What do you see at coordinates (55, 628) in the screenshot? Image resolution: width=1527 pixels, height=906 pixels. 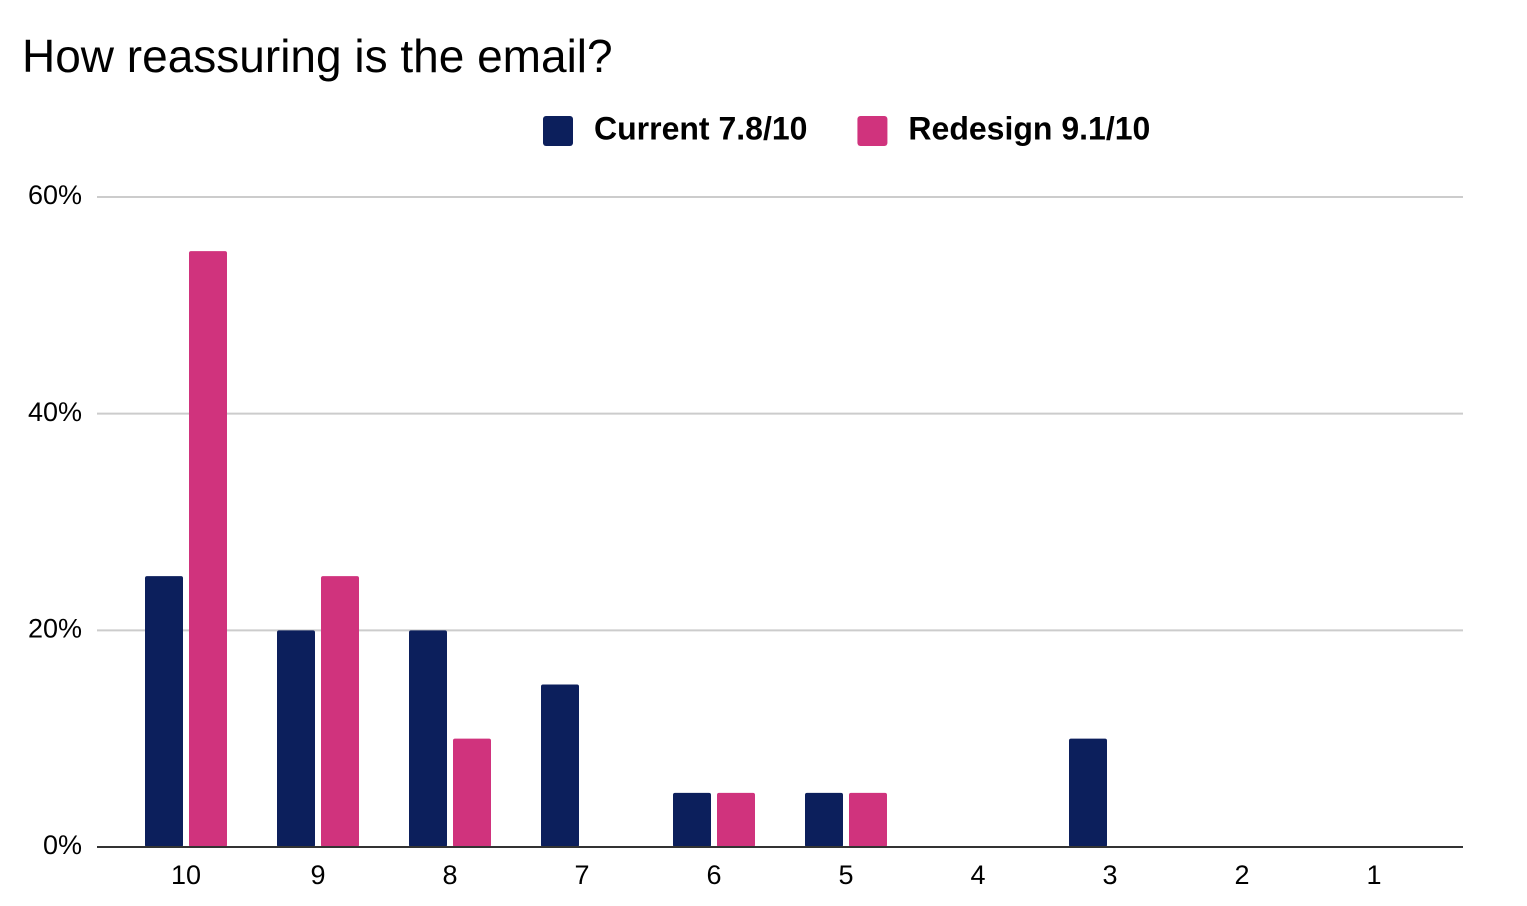 I see `y-tick-label: 20%` at bounding box center [55, 628].